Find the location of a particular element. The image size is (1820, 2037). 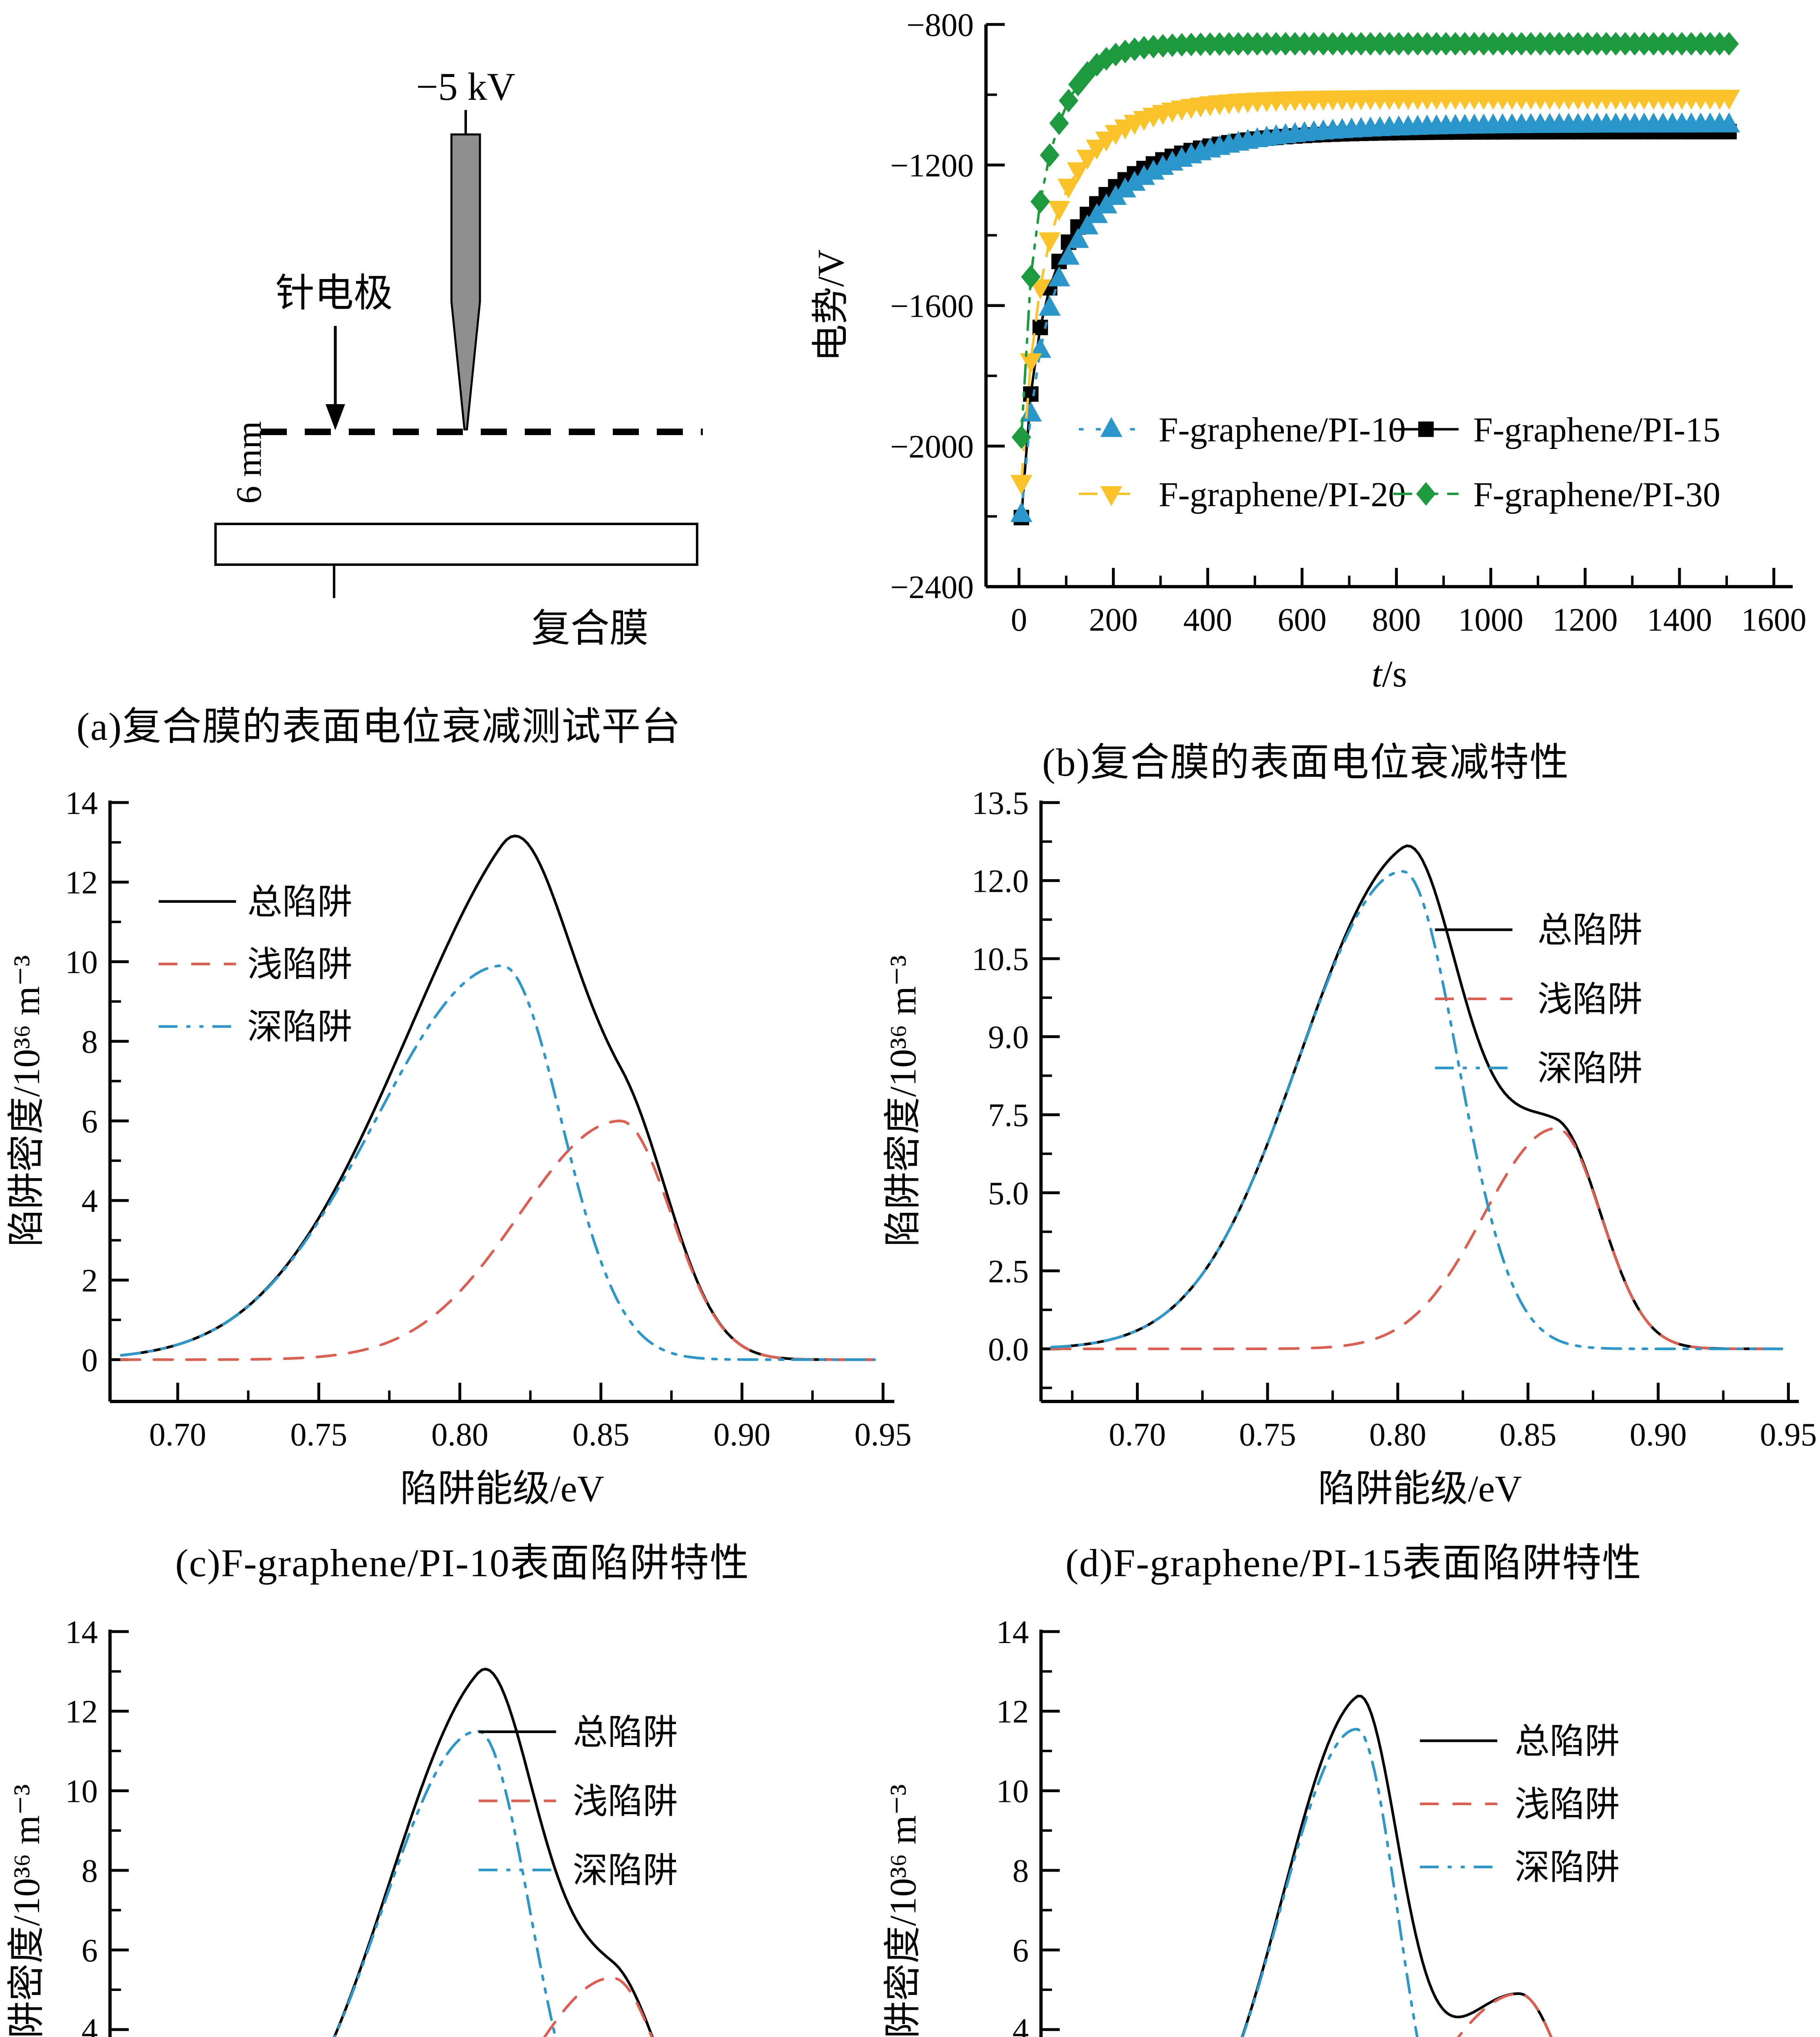

y-tick-label: 13.5 is located at coordinates (1001, 803).